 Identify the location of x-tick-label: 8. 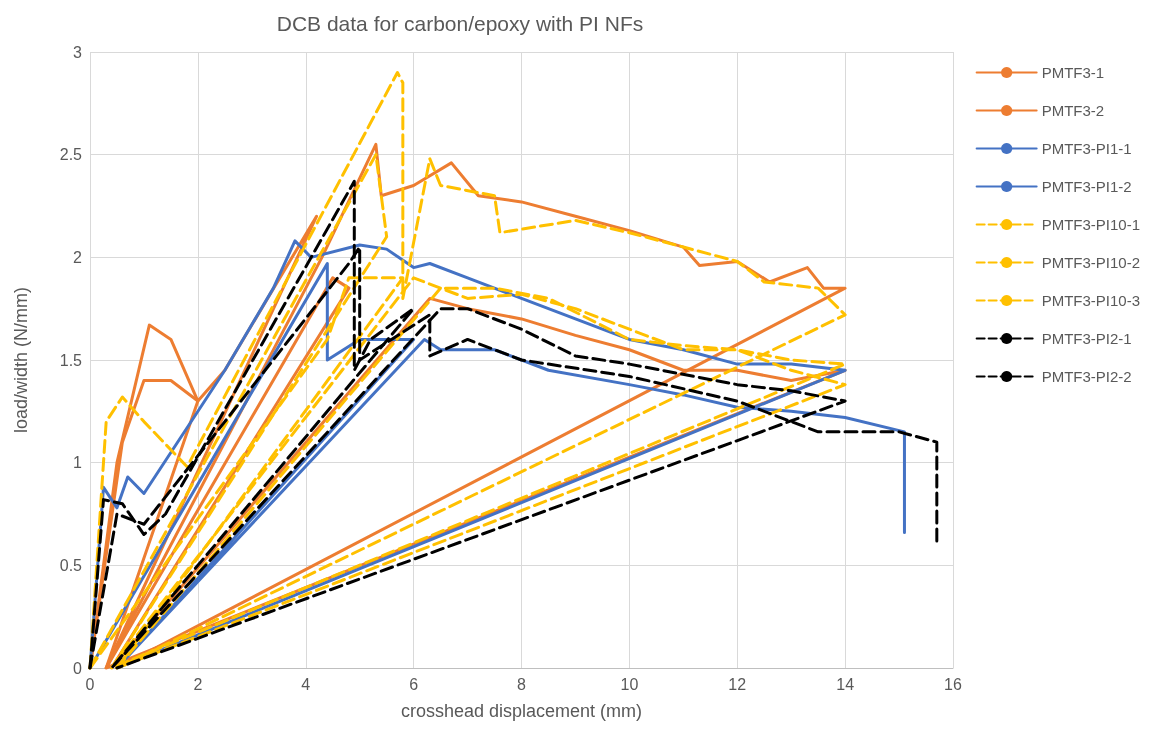
(522, 684).